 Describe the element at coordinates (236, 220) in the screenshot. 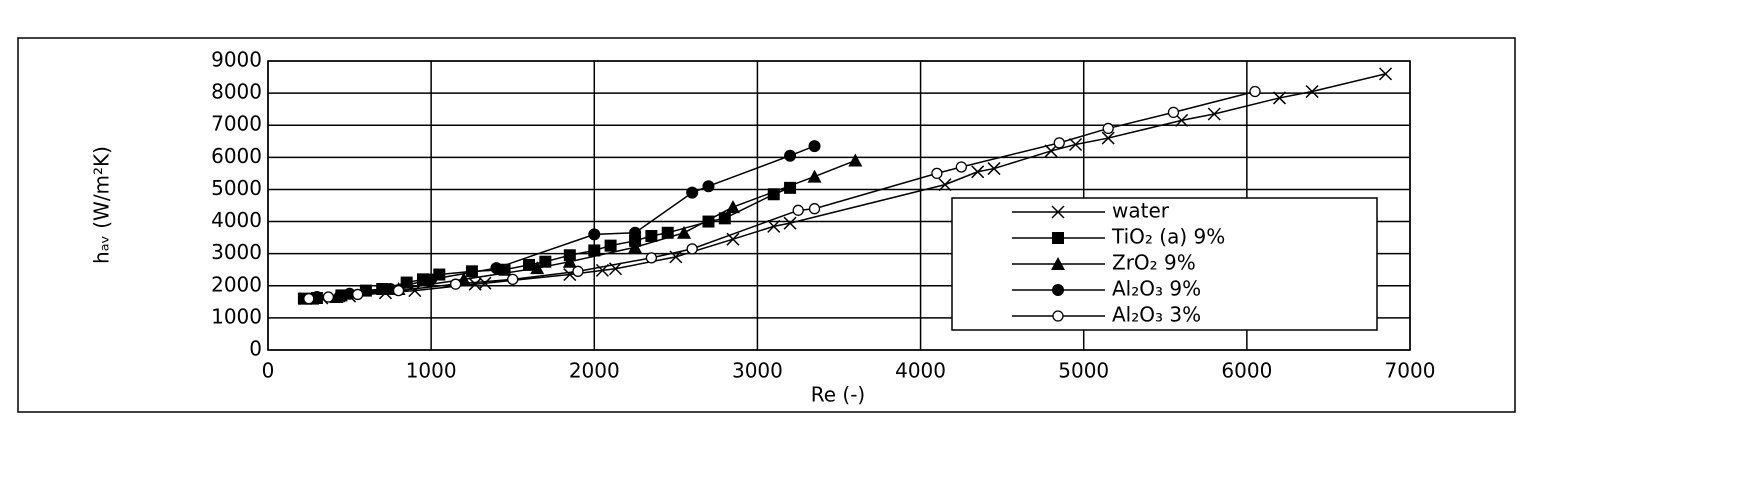

I see `y-tick-label: 4000` at that location.